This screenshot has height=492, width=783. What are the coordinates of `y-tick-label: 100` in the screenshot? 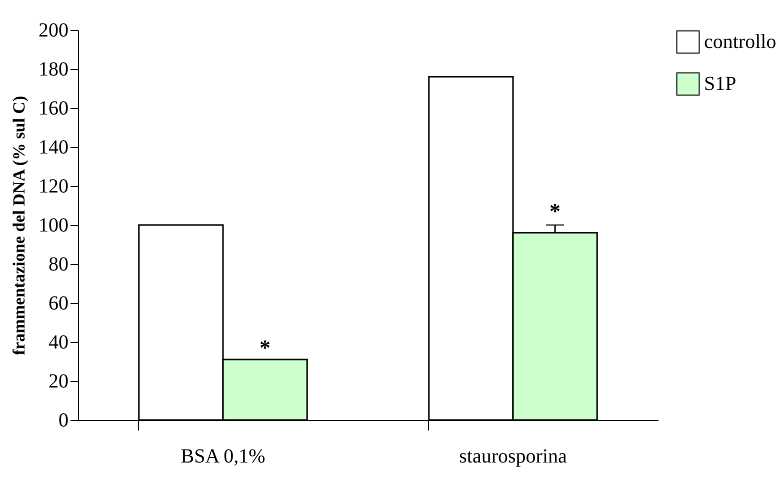 It's located at (53, 225).